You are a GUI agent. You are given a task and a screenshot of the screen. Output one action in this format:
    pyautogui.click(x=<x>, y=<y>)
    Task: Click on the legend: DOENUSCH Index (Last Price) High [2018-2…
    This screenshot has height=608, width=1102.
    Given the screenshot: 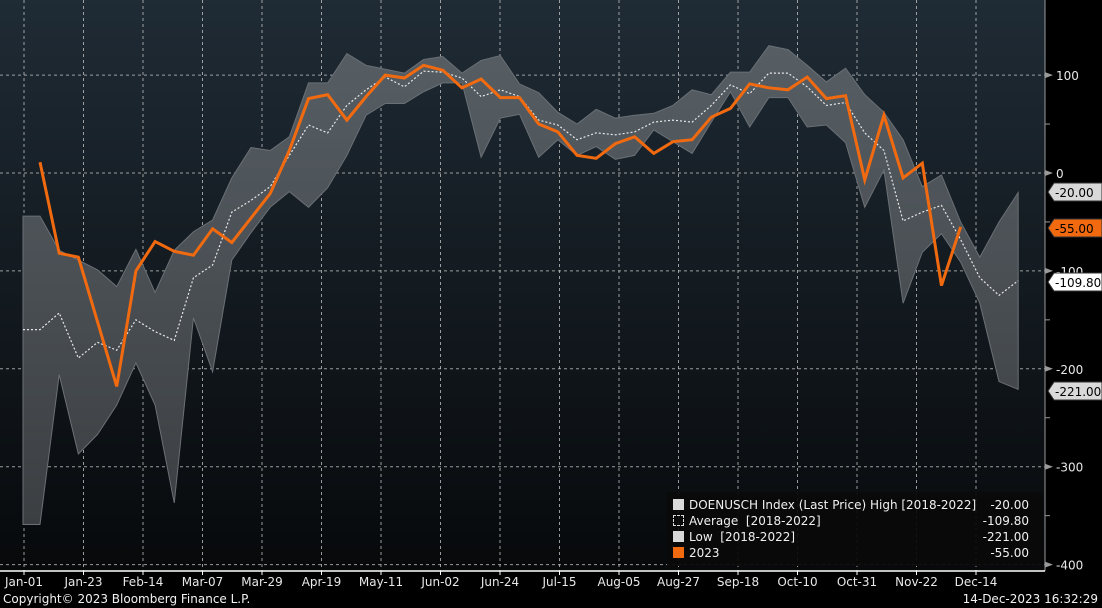 What is the action you would take?
    pyautogui.click(x=855, y=529)
    